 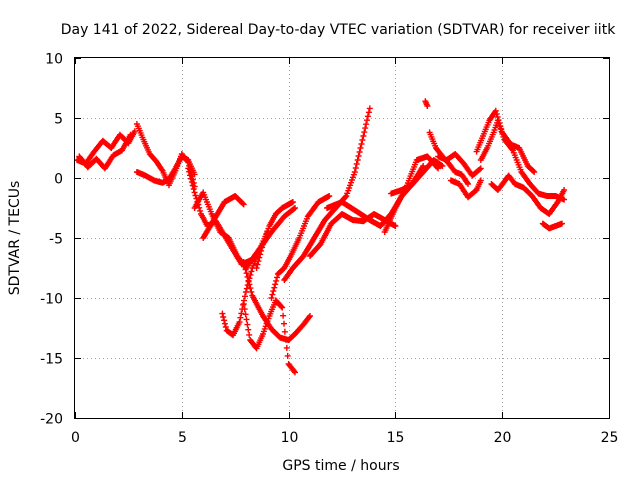 What do you see at coordinates (51, 420) in the screenshot?
I see `y-tick-label: -20` at bounding box center [51, 420].